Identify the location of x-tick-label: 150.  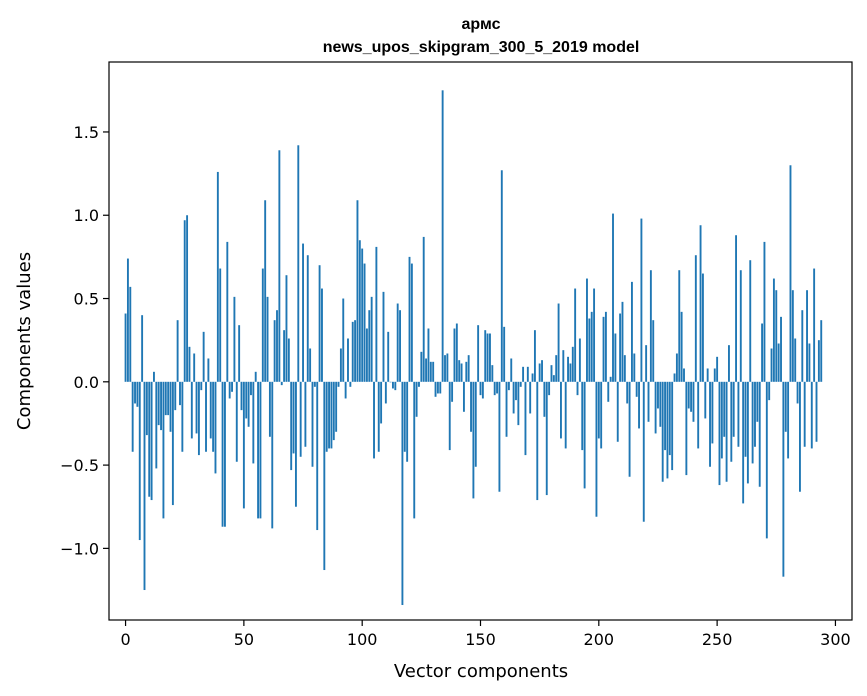
(480, 639).